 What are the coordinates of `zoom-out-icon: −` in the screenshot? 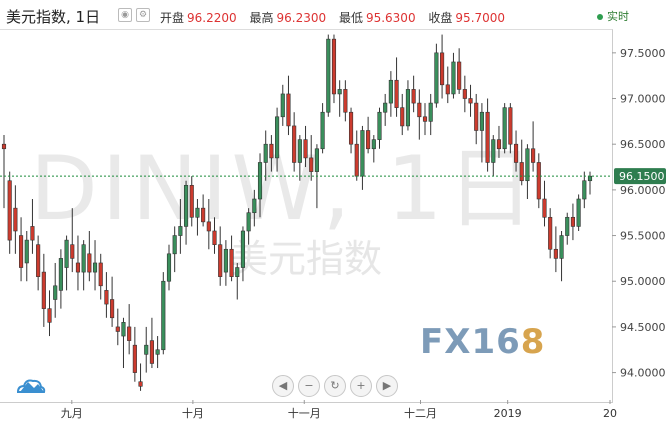 It's located at (309, 386).